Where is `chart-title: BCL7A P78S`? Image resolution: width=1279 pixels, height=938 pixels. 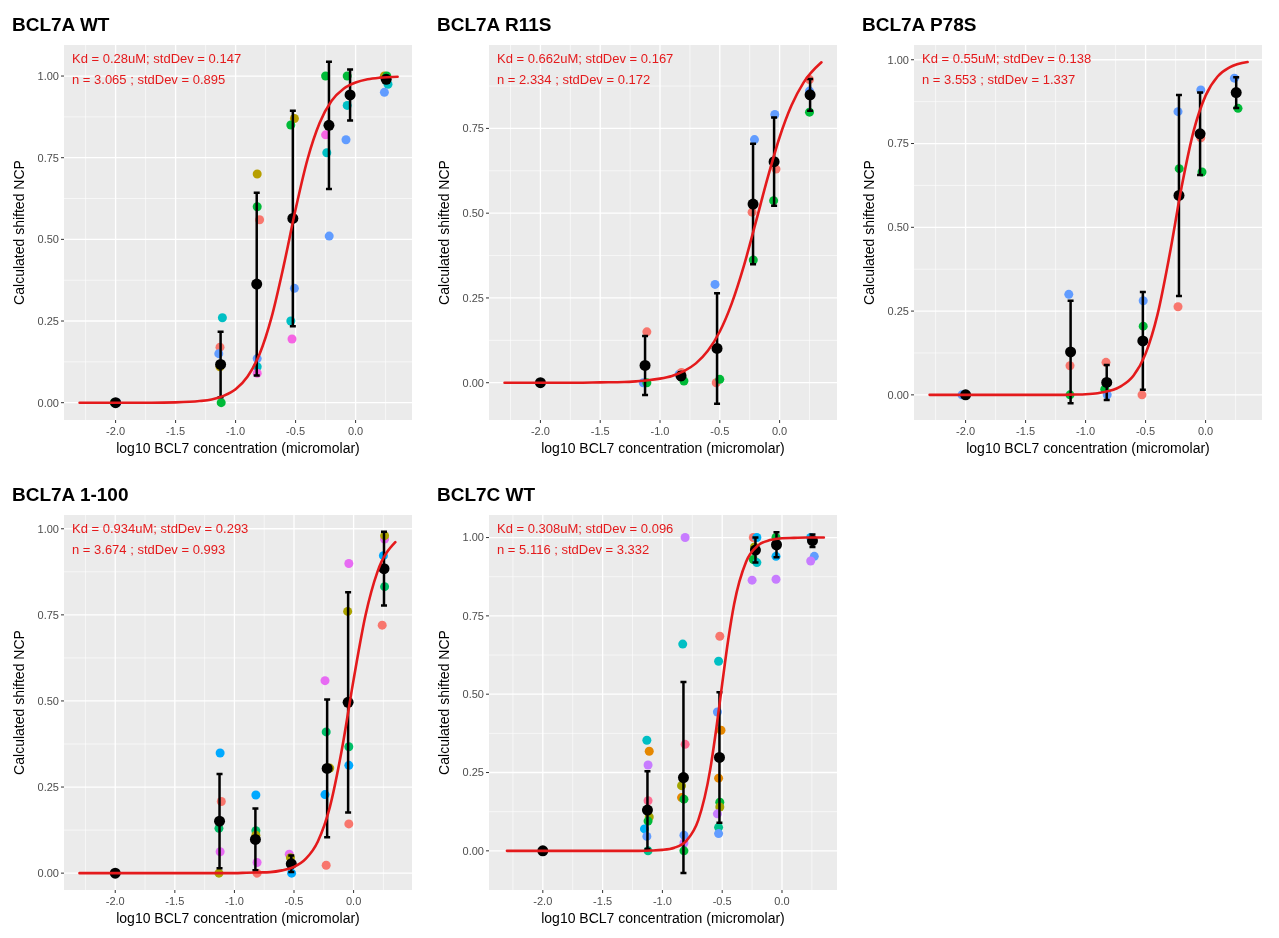 chart-title: BCL7A P78S is located at coordinates (919, 24).